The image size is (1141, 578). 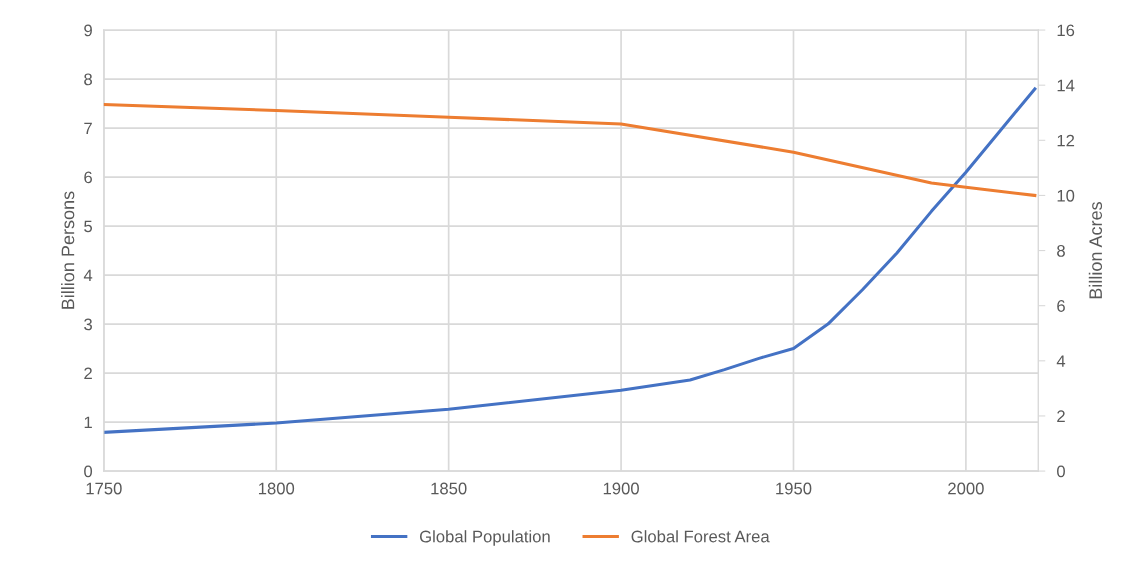 What do you see at coordinates (88, 373) in the screenshot?
I see `y-tick-label: 2` at bounding box center [88, 373].